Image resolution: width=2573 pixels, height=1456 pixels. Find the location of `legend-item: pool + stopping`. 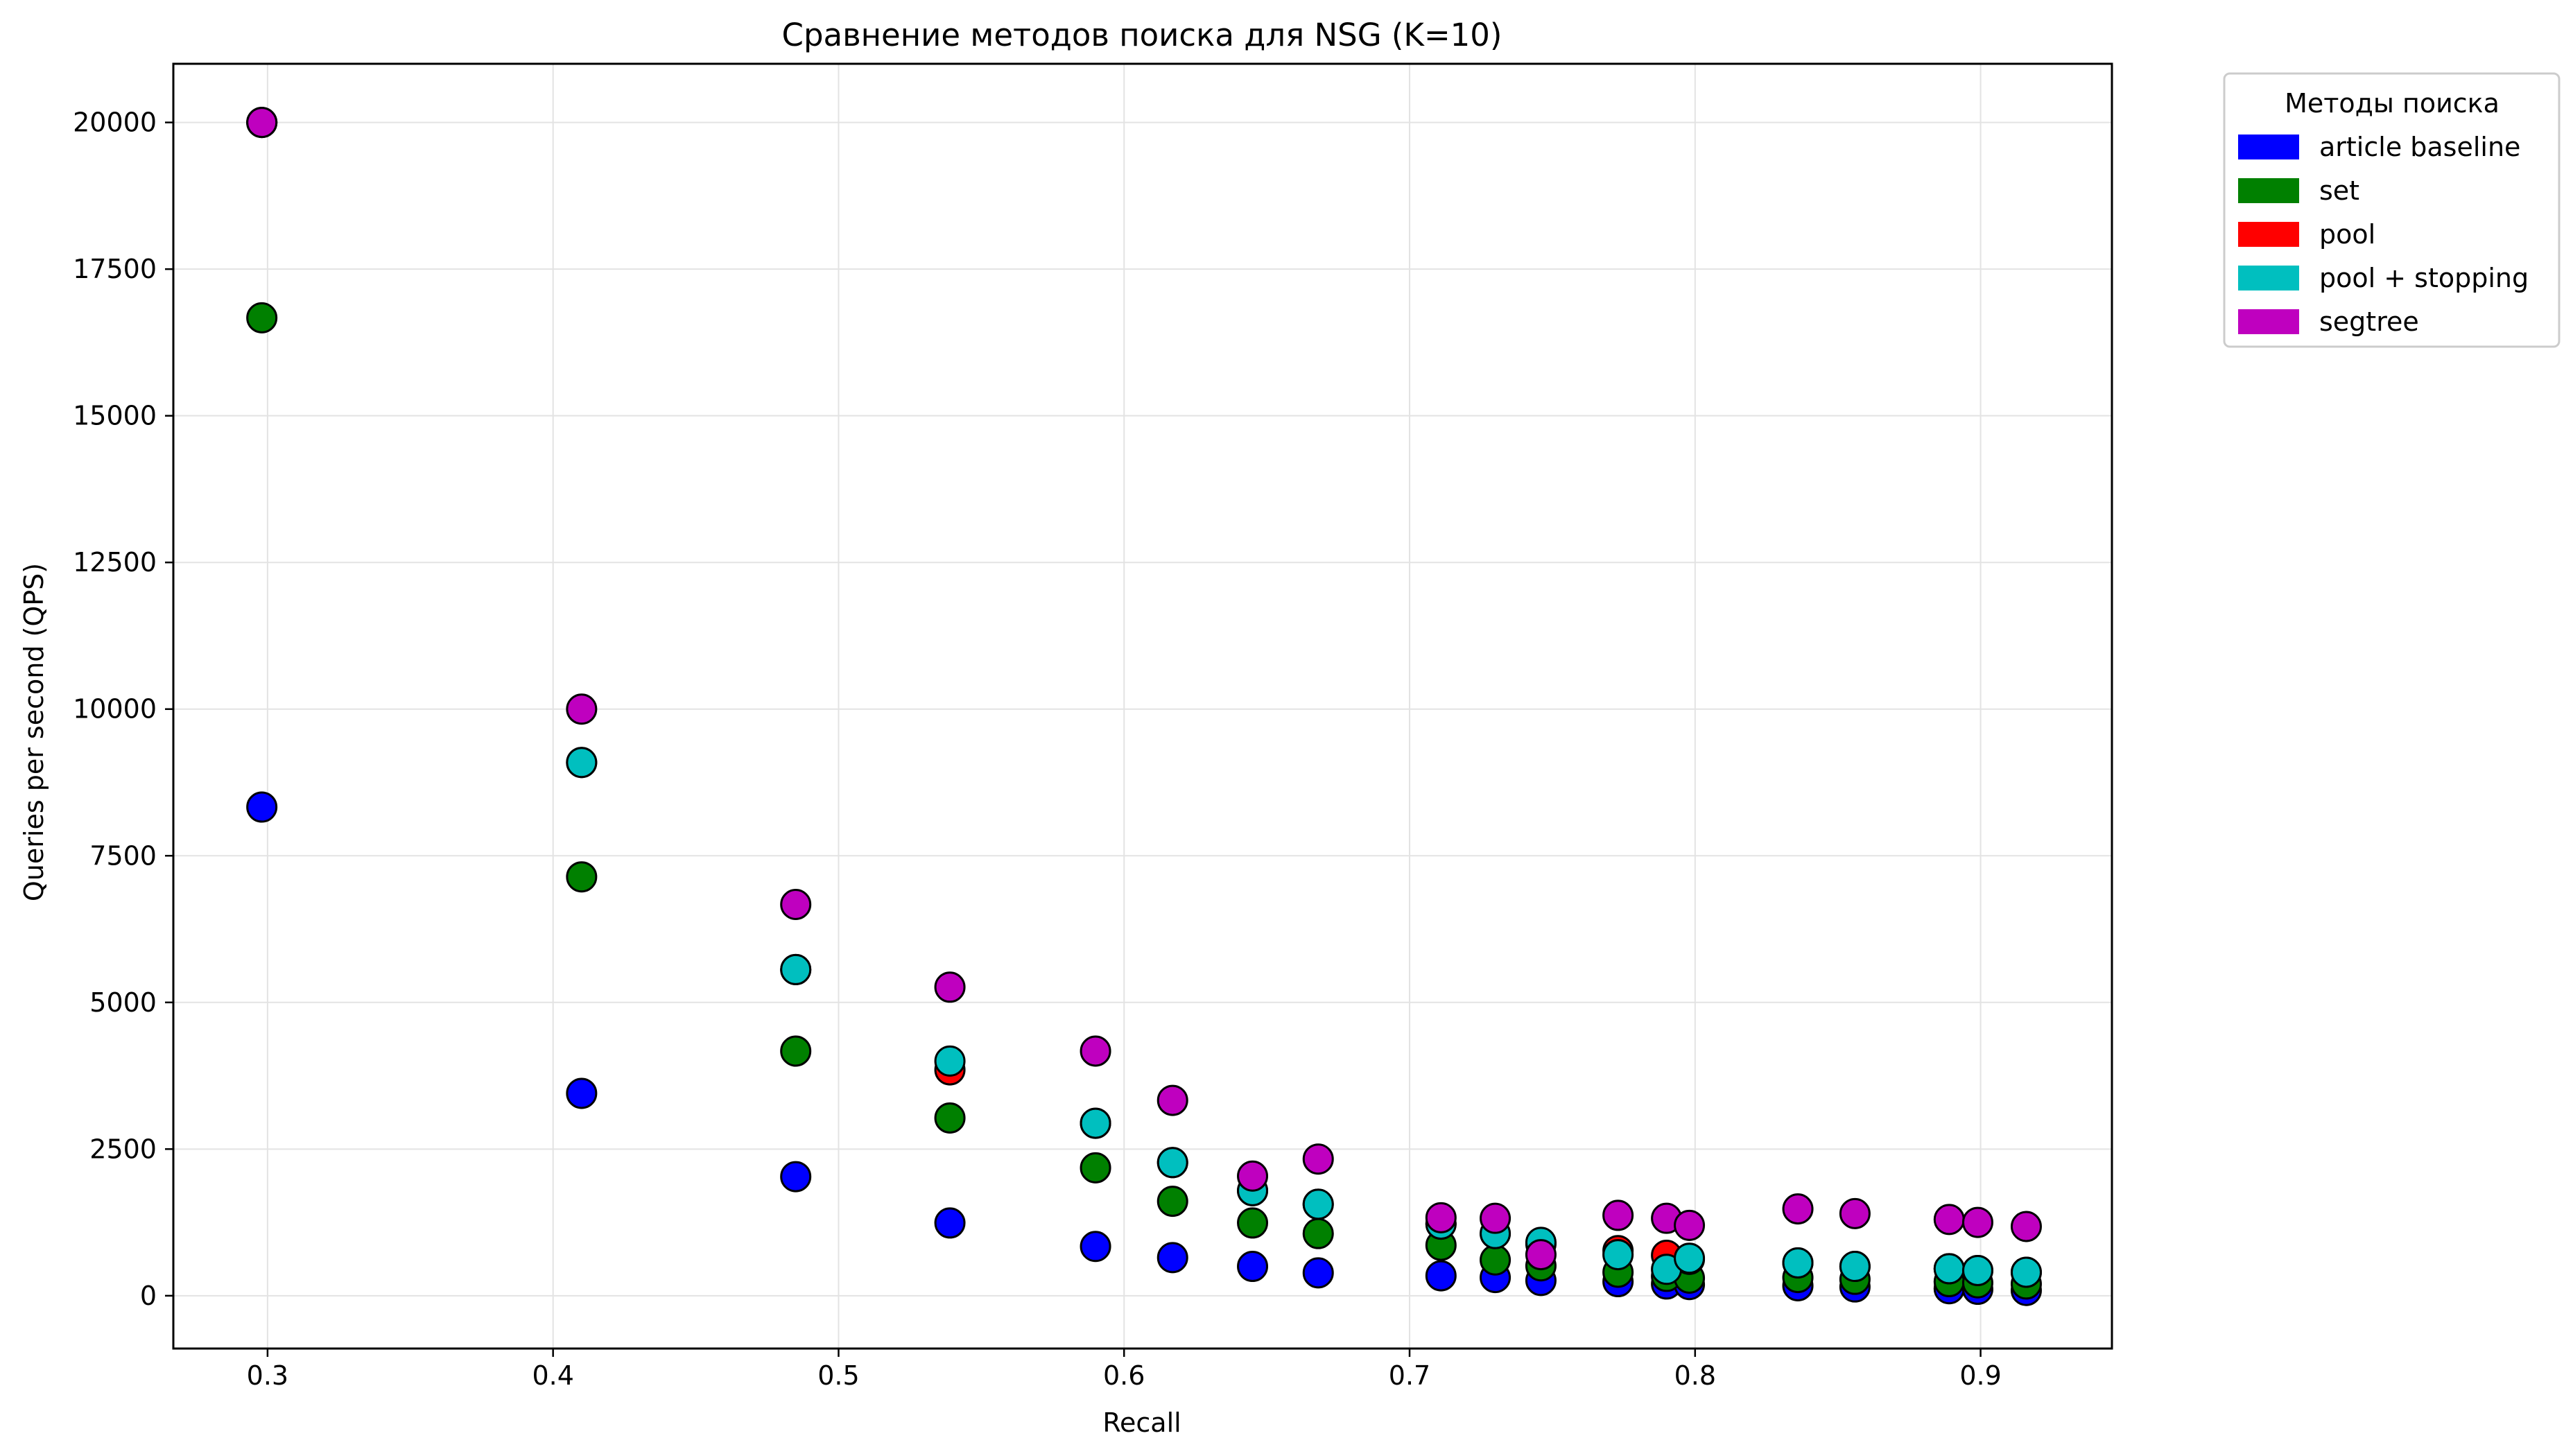

legend-item: pool + stopping is located at coordinates (2383, 278).